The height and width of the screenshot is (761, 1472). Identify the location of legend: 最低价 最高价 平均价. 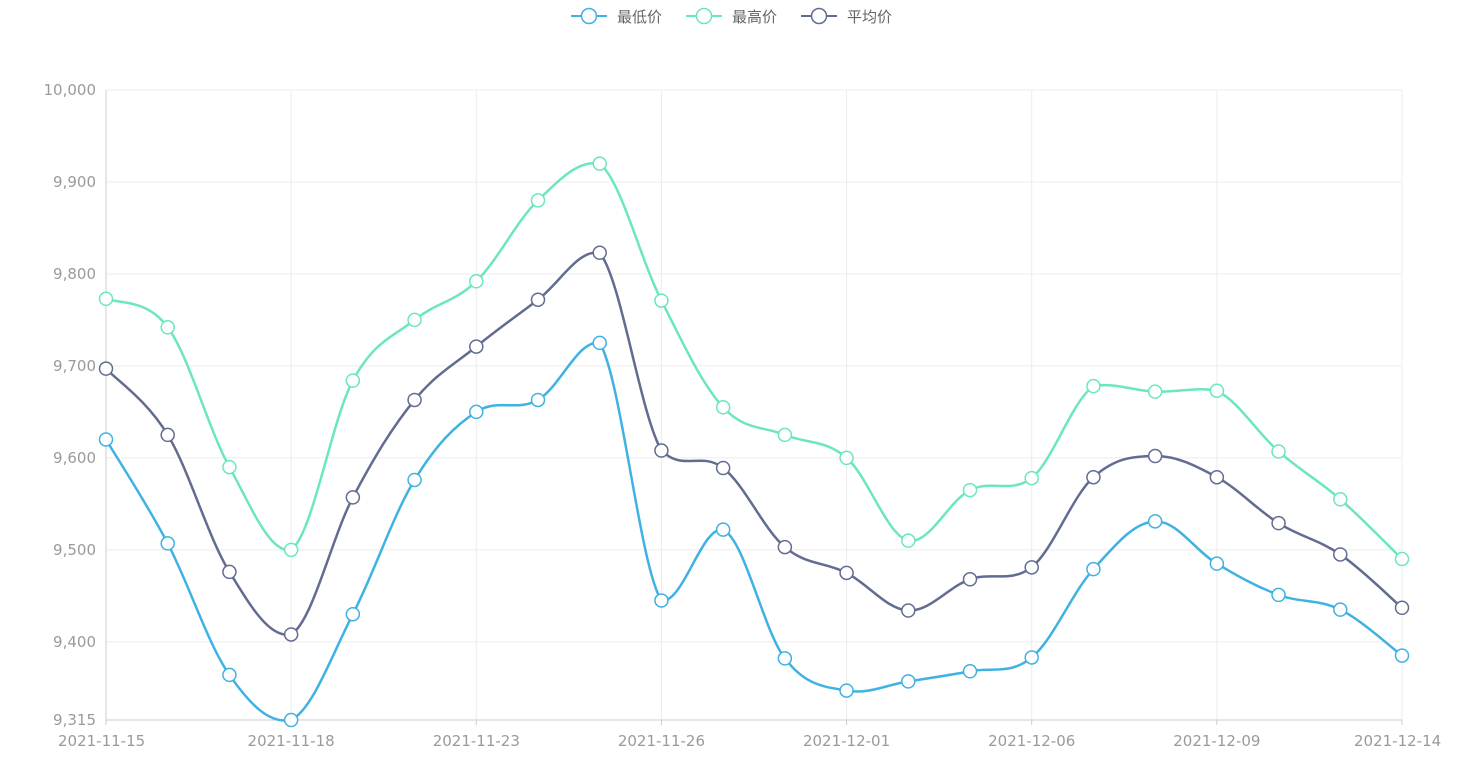
(731, 16).